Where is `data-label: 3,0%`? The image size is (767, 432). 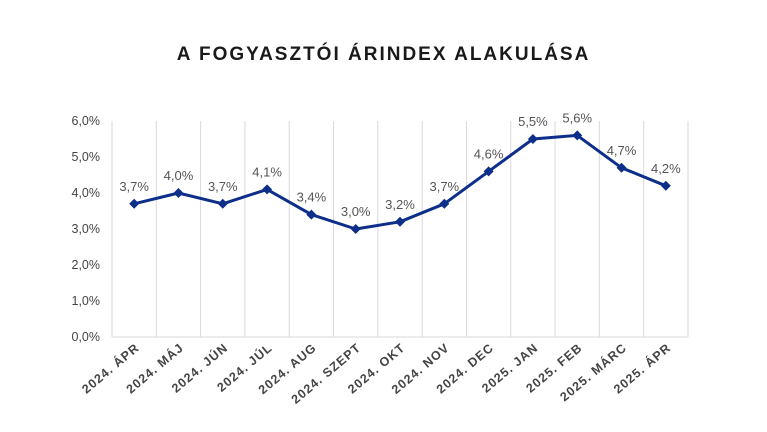
data-label: 3,0% is located at coordinates (356, 211).